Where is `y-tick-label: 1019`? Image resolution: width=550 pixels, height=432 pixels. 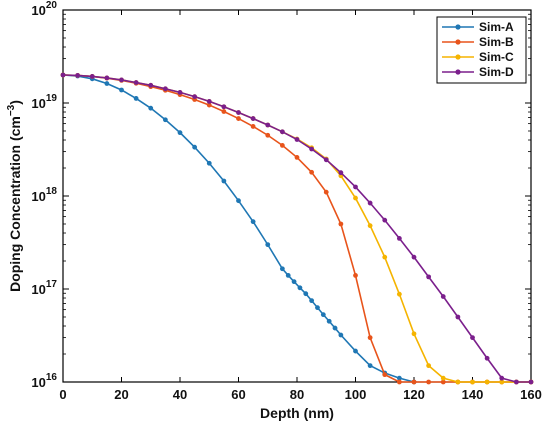
y-tick-label: 1019 is located at coordinates (44, 102).